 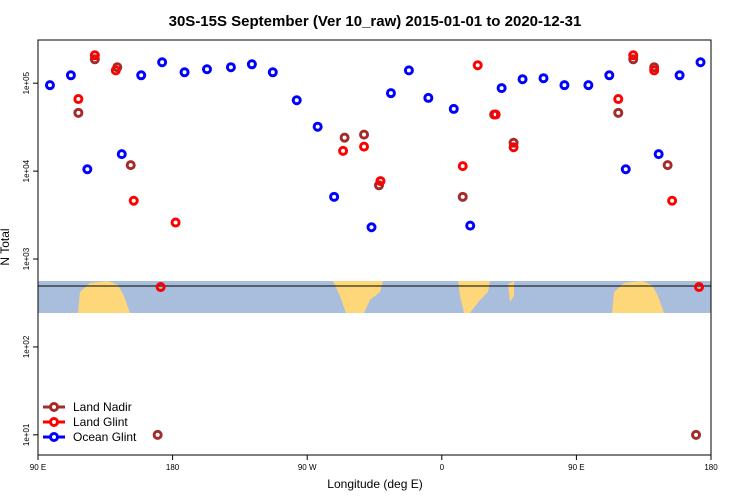 What do you see at coordinates (26, 346) in the screenshot?
I see `y-tick-label: 1e+02` at bounding box center [26, 346].